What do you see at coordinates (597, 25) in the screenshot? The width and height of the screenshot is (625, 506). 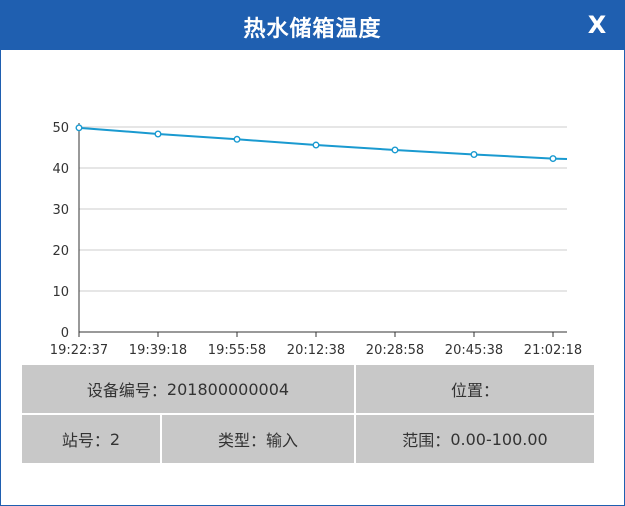 I see `close-button: X` at bounding box center [597, 25].